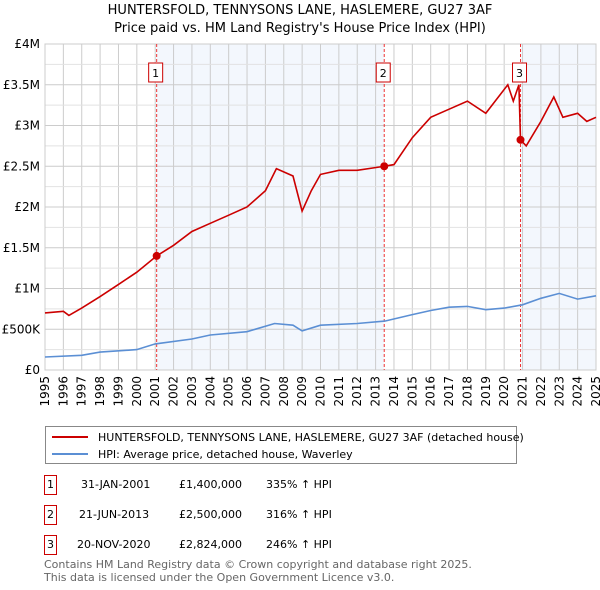 Image resolution: width=600 pixels, height=590 pixels. Describe the element at coordinates (376, 391) in the screenshot. I see `x-tick-label: 2013` at that location.